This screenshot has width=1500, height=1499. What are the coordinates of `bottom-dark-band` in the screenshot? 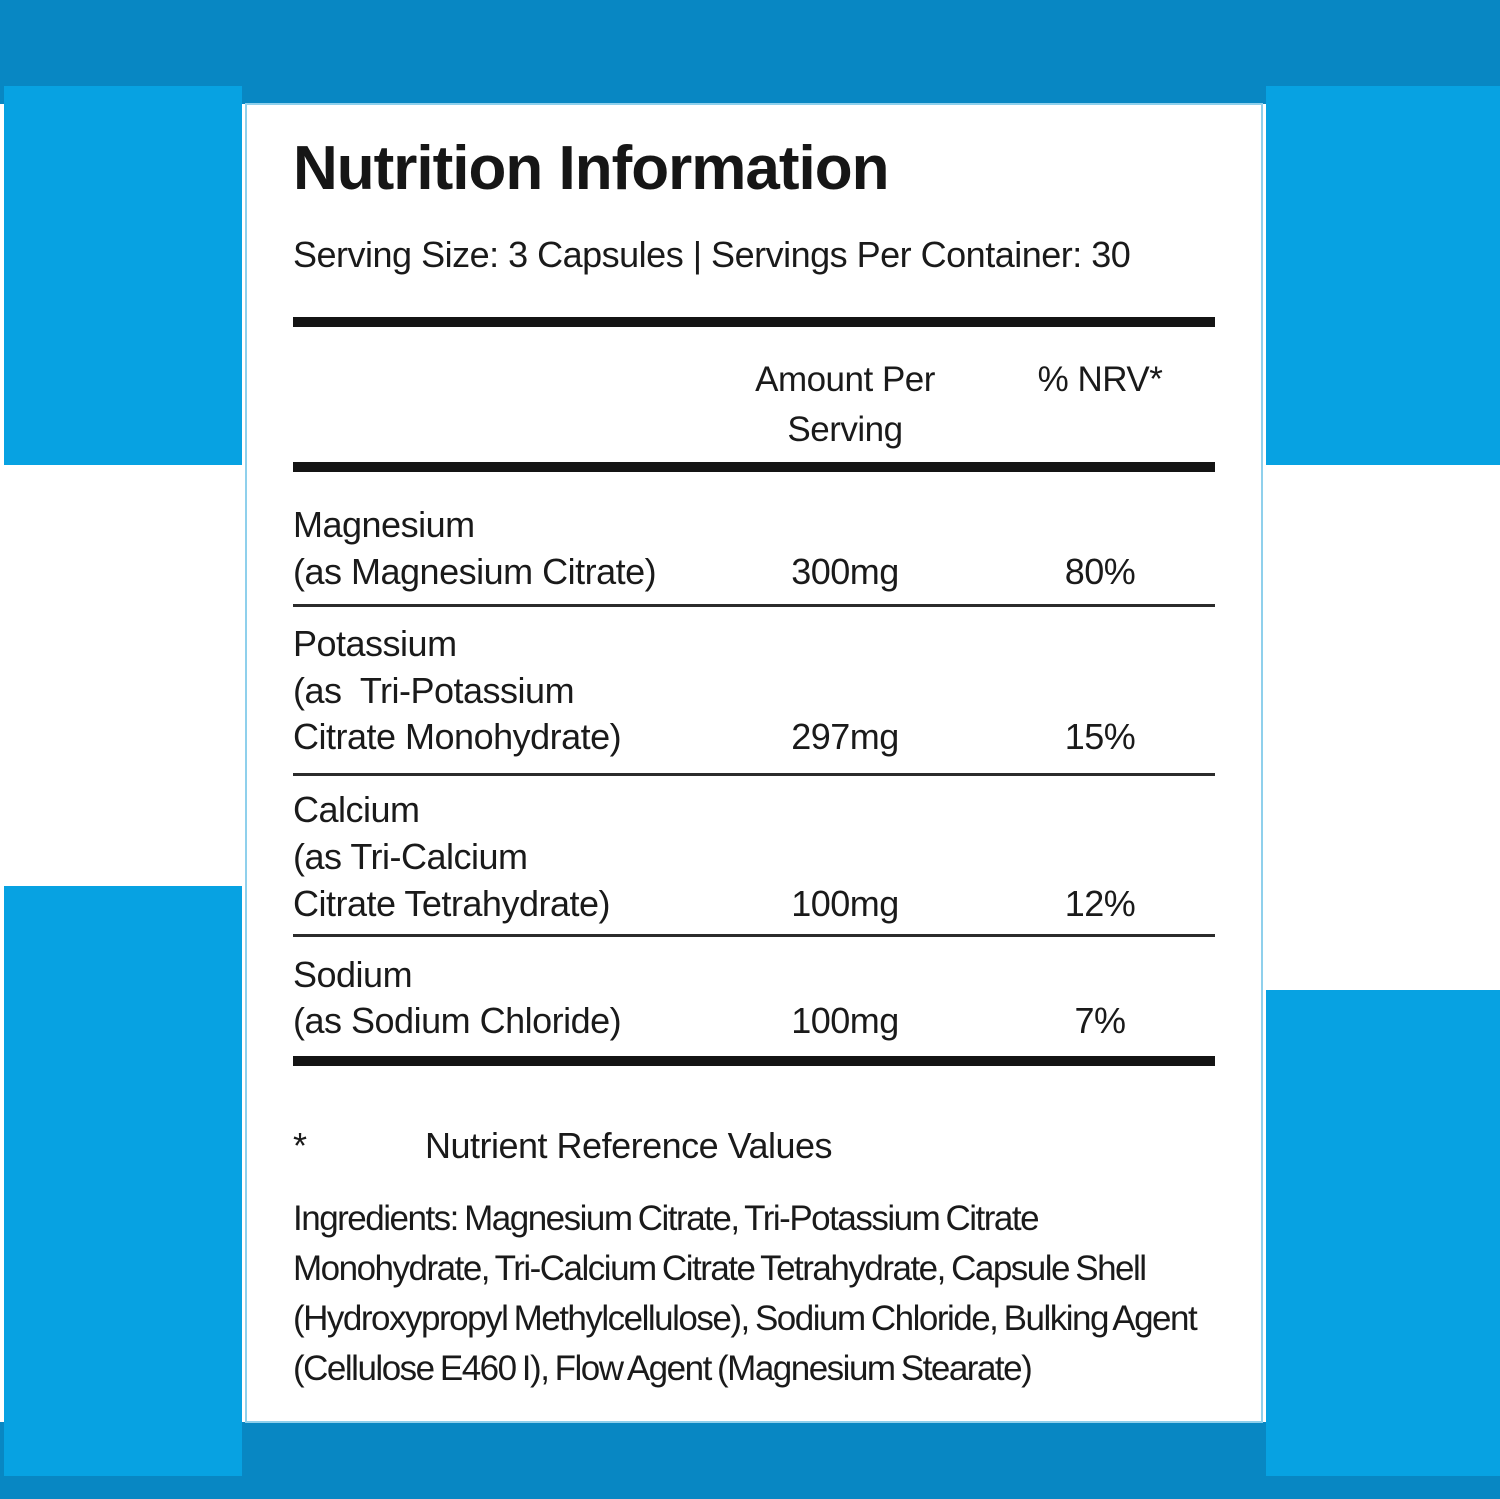 It's located at (750, 1460).